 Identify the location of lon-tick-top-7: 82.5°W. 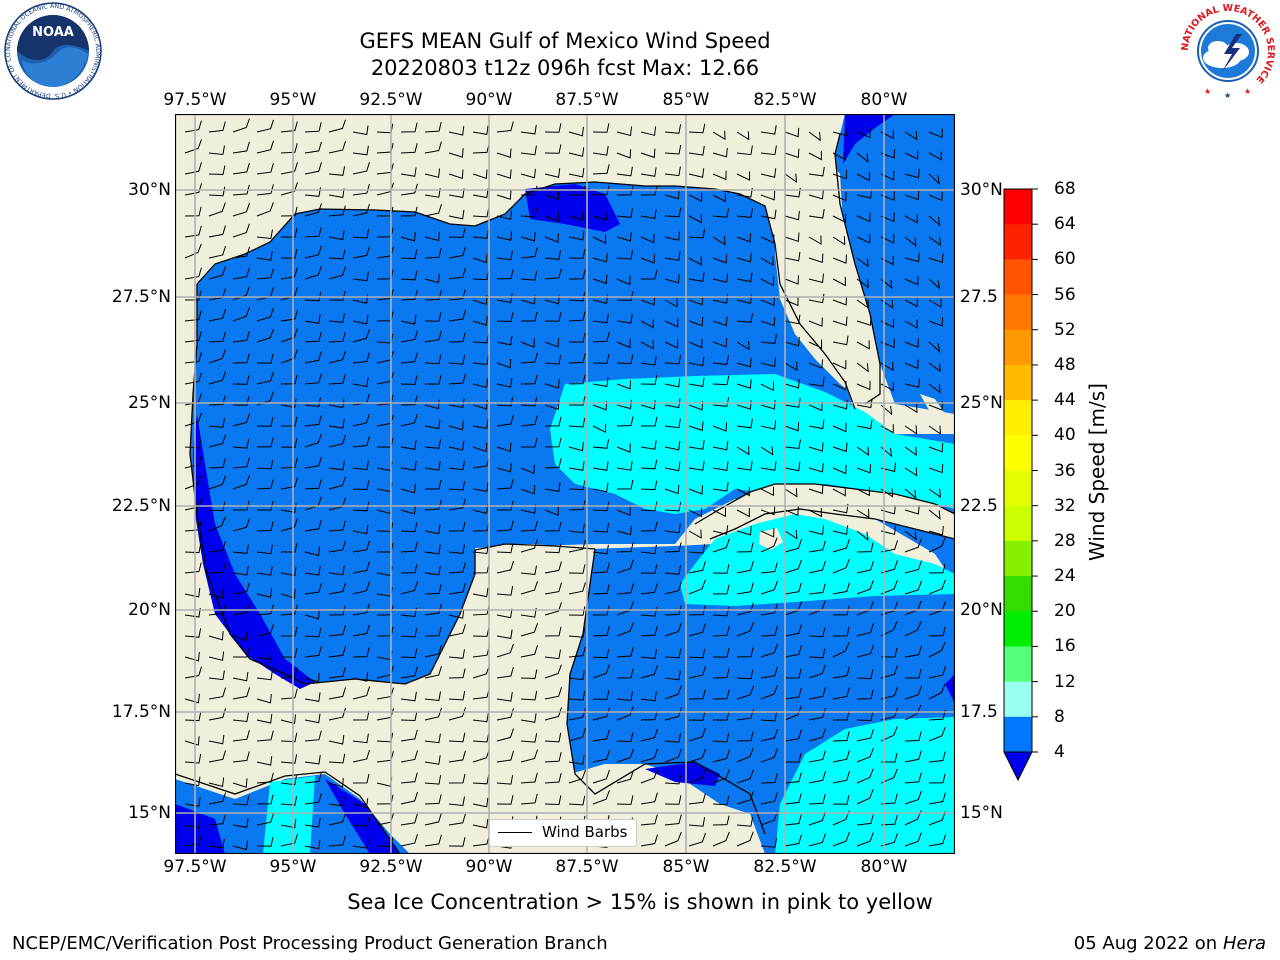
(785, 100).